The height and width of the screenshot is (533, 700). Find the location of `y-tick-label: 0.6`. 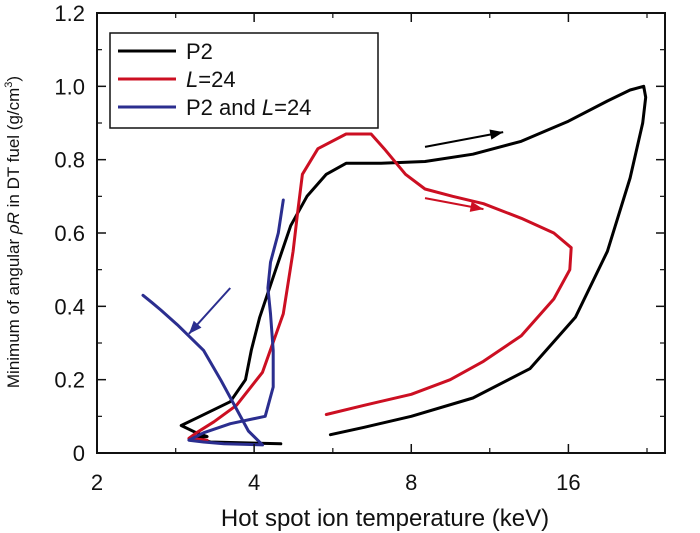

y-tick-label: 0.6 is located at coordinates (69, 233).